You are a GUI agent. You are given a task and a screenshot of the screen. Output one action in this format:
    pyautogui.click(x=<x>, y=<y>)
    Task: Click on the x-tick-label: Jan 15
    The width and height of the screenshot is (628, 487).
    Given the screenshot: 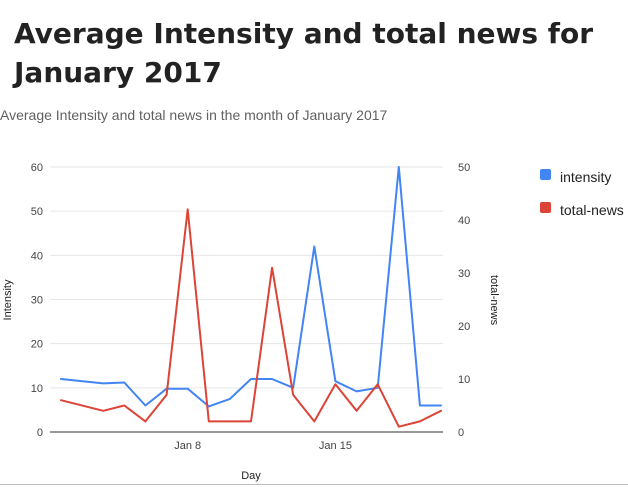 What is the action you would take?
    pyautogui.click(x=335, y=446)
    